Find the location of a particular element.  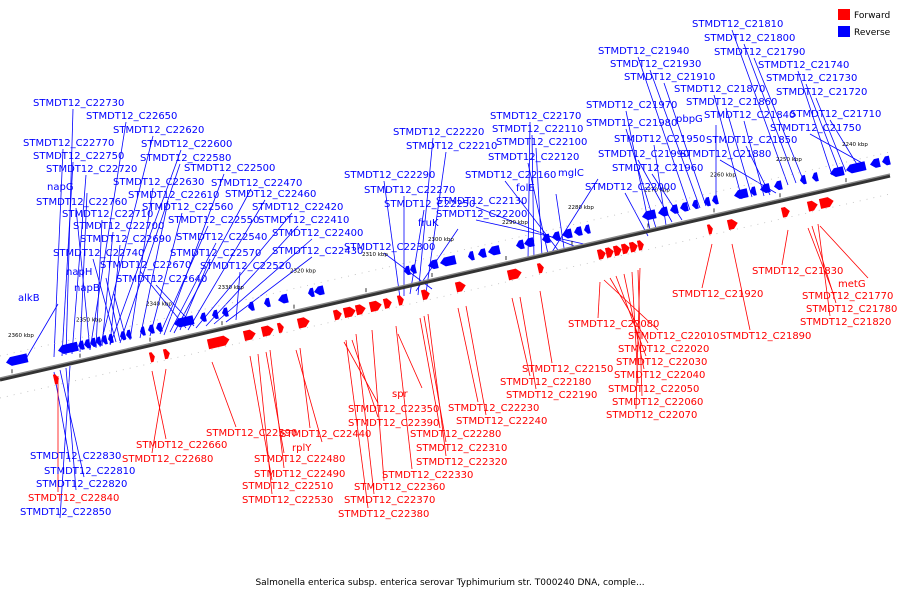

gene-label-stmdt12_c22820: STMDT12_C22820 is located at coordinates (81, 484).